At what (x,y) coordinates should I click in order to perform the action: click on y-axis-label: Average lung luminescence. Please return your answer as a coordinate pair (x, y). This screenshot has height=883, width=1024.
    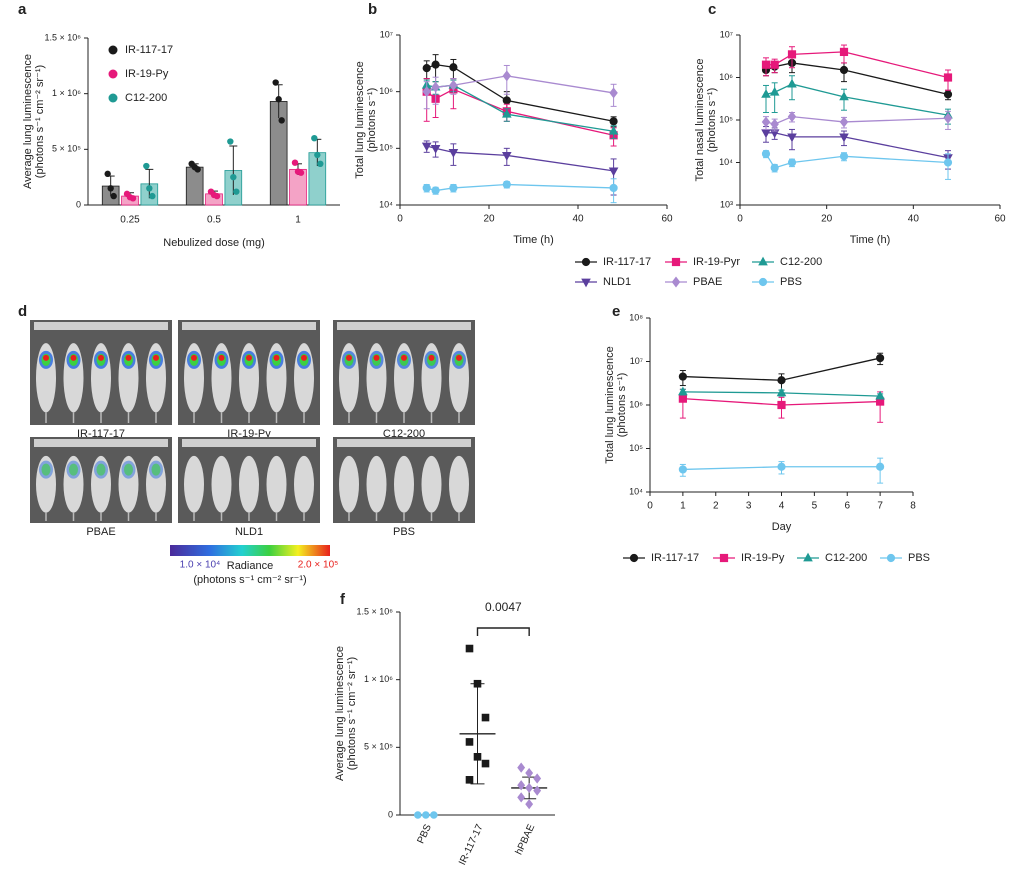
    Looking at the image, I should click on (28, 121).